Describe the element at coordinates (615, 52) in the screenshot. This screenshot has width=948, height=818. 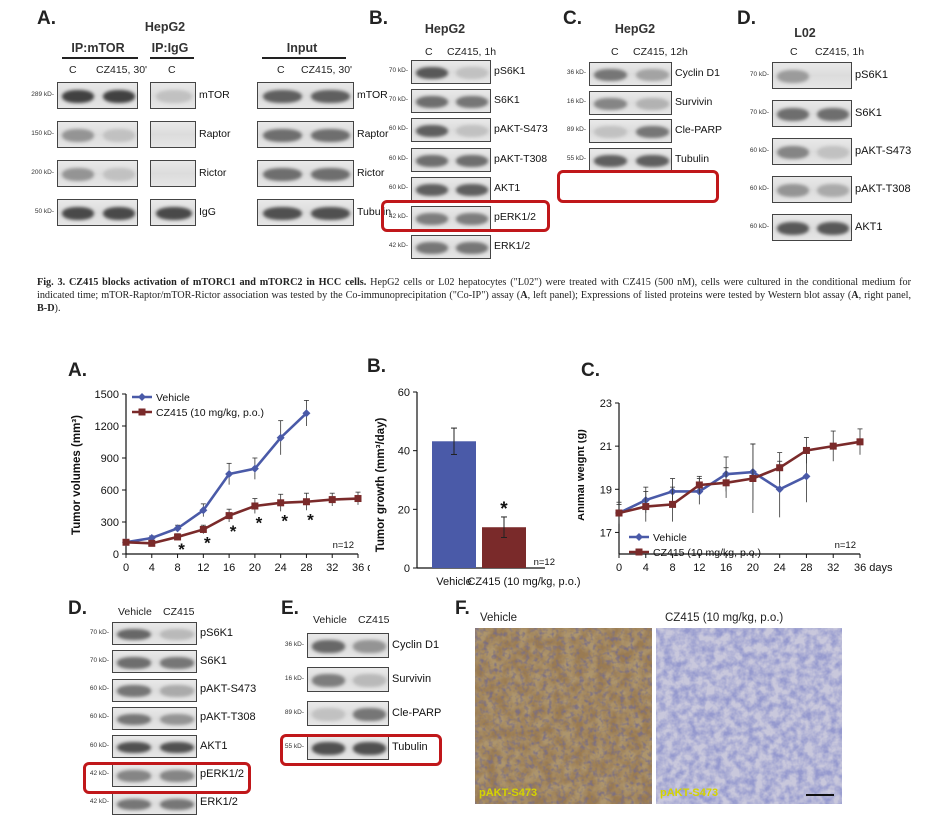
I see `fig3-c-lane-c: C` at that location.